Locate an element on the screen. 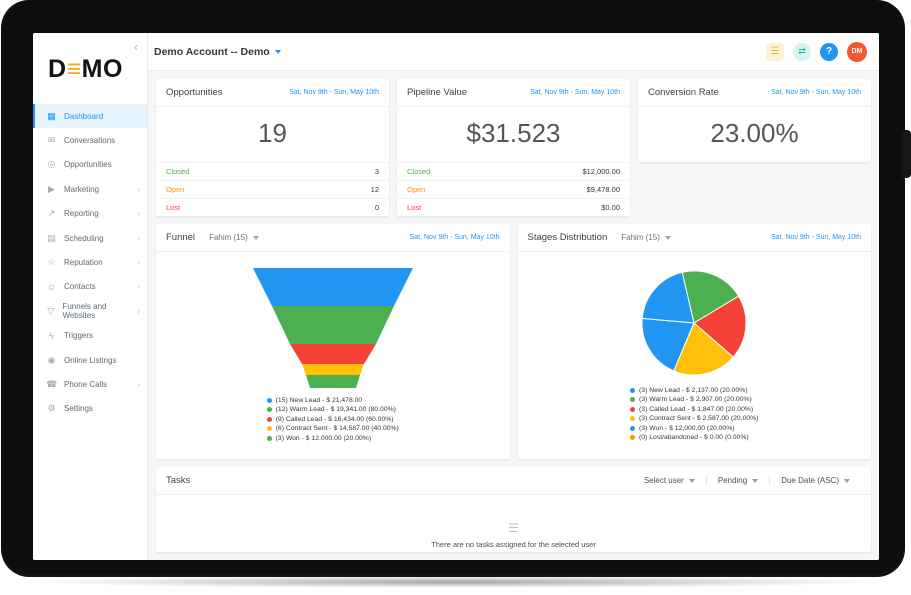  sidebar-item-label: Scheduling is located at coordinates (84, 238).